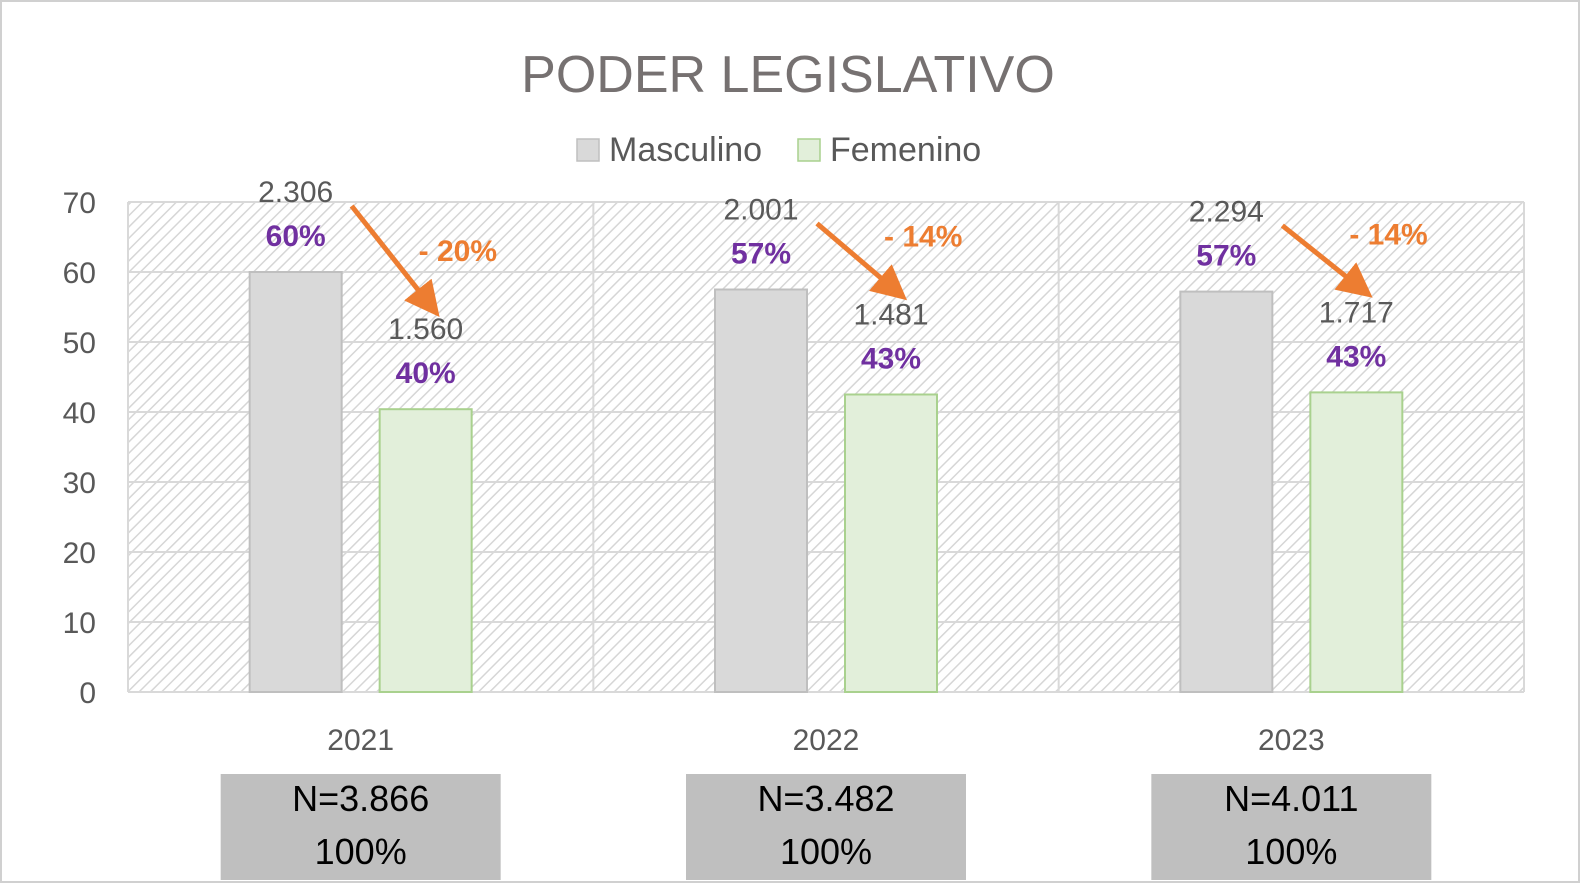 The height and width of the screenshot is (886, 1580). What do you see at coordinates (79, 203) in the screenshot?
I see `y-tick-label: 70` at bounding box center [79, 203].